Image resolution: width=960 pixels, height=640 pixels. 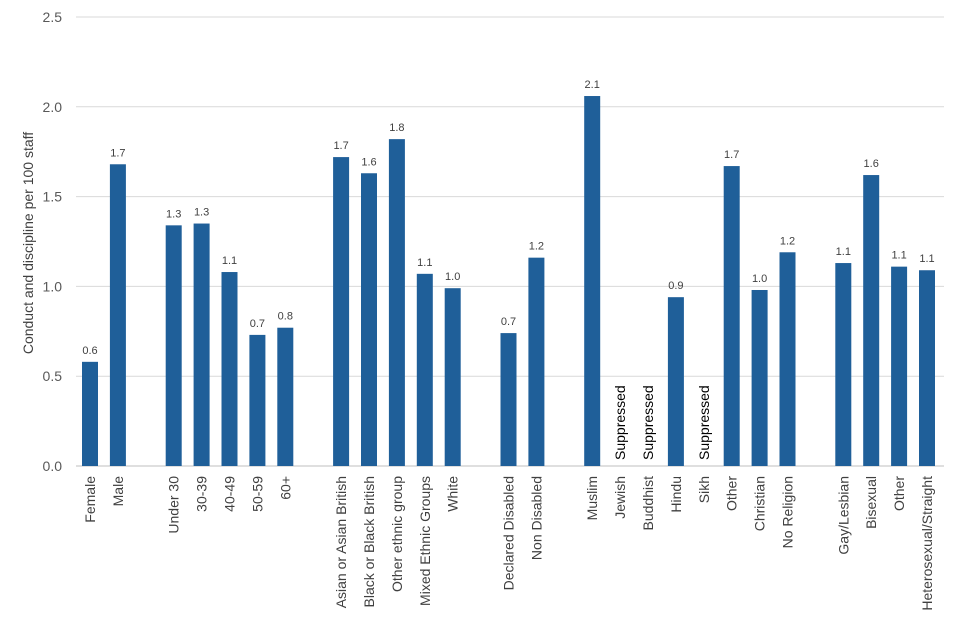 I want to click on x-category-label: Gay/Lesbian, so click(x=843, y=515).